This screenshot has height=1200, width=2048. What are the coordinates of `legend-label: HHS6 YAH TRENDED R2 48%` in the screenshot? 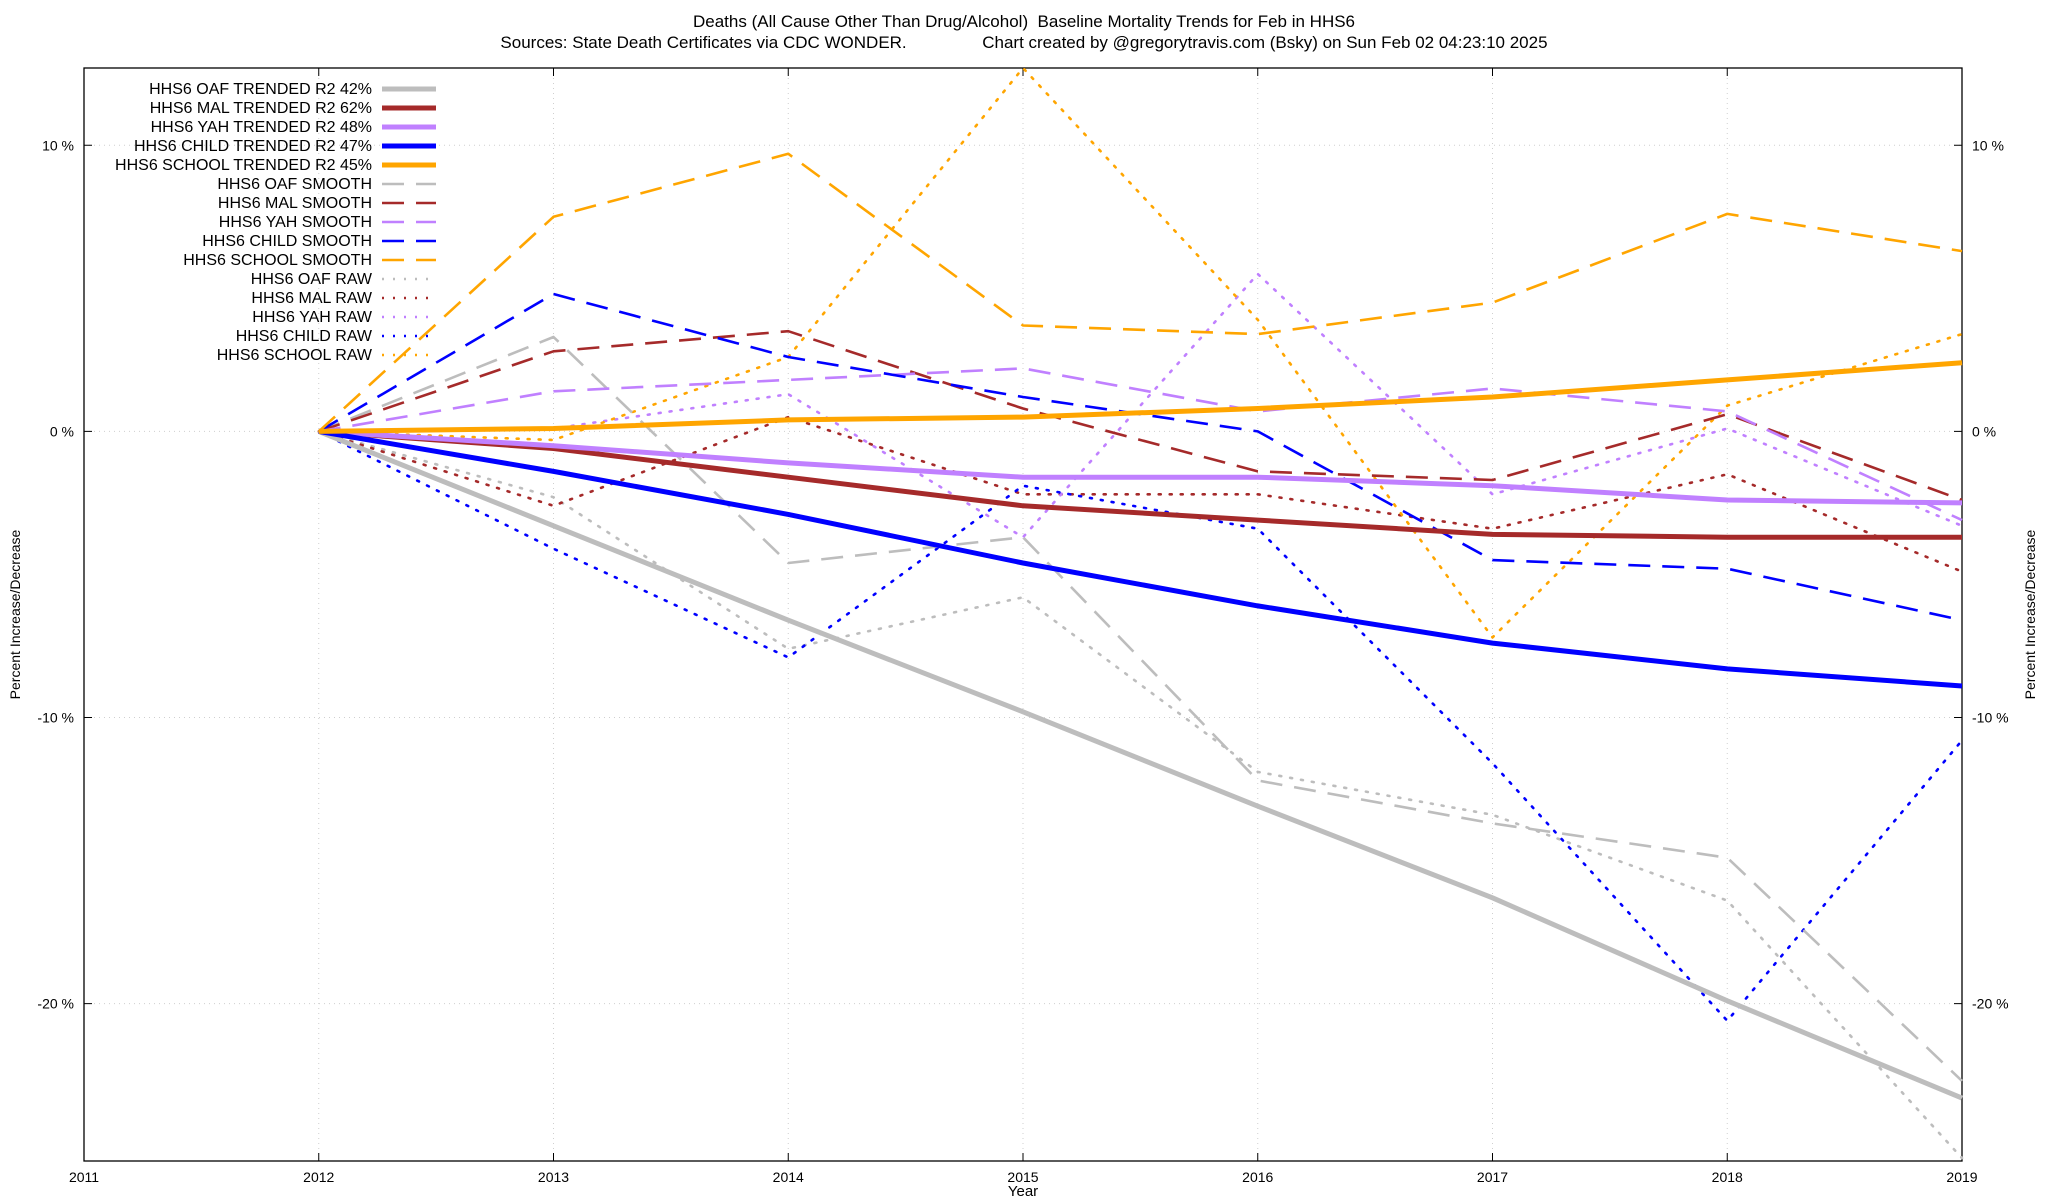 It's located at (261, 127).